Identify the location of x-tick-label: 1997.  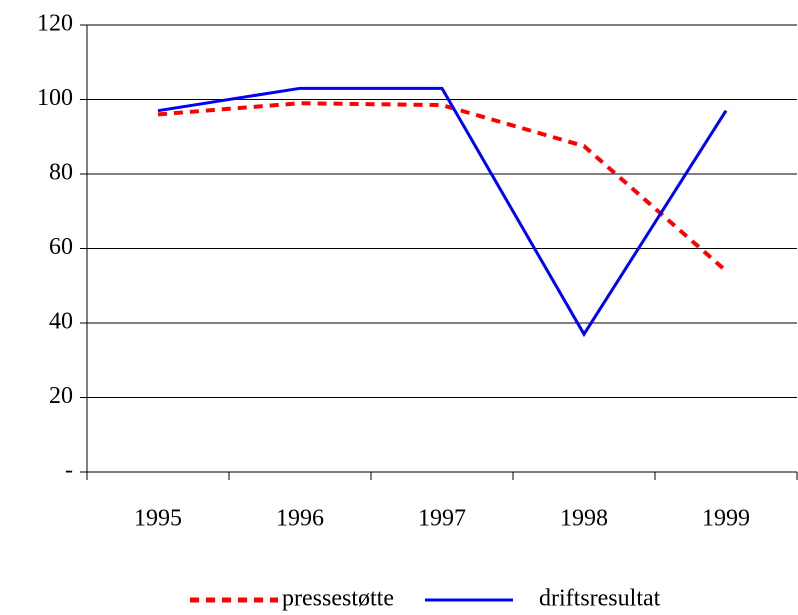
(442, 519).